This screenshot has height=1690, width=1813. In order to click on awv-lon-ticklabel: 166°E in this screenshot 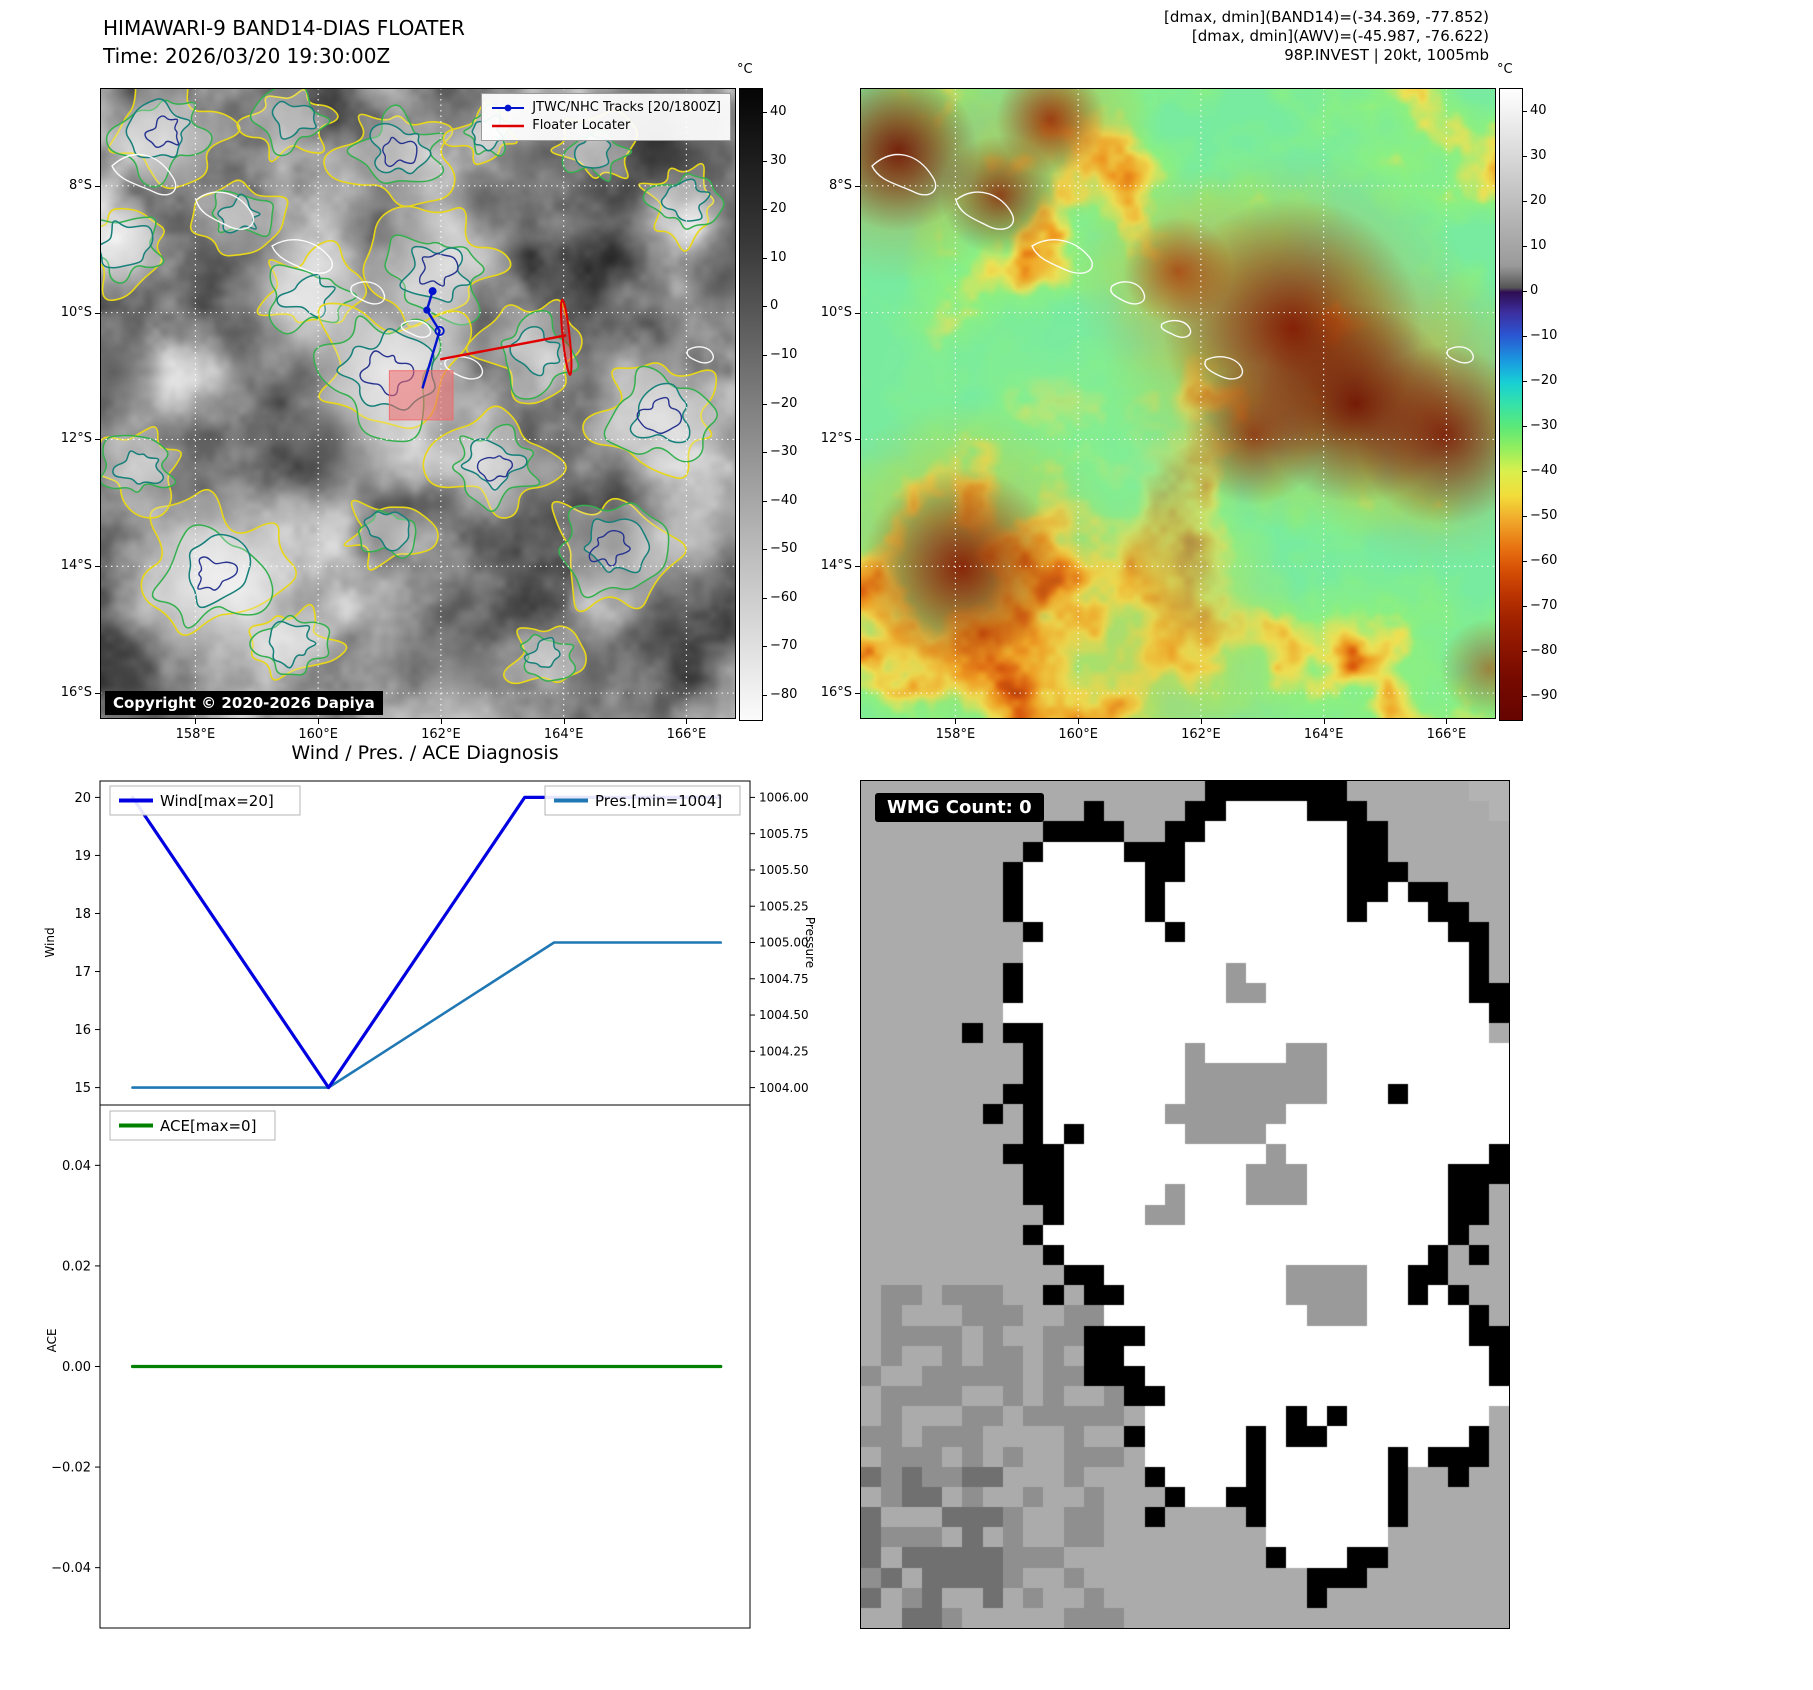, I will do `click(1446, 734)`.